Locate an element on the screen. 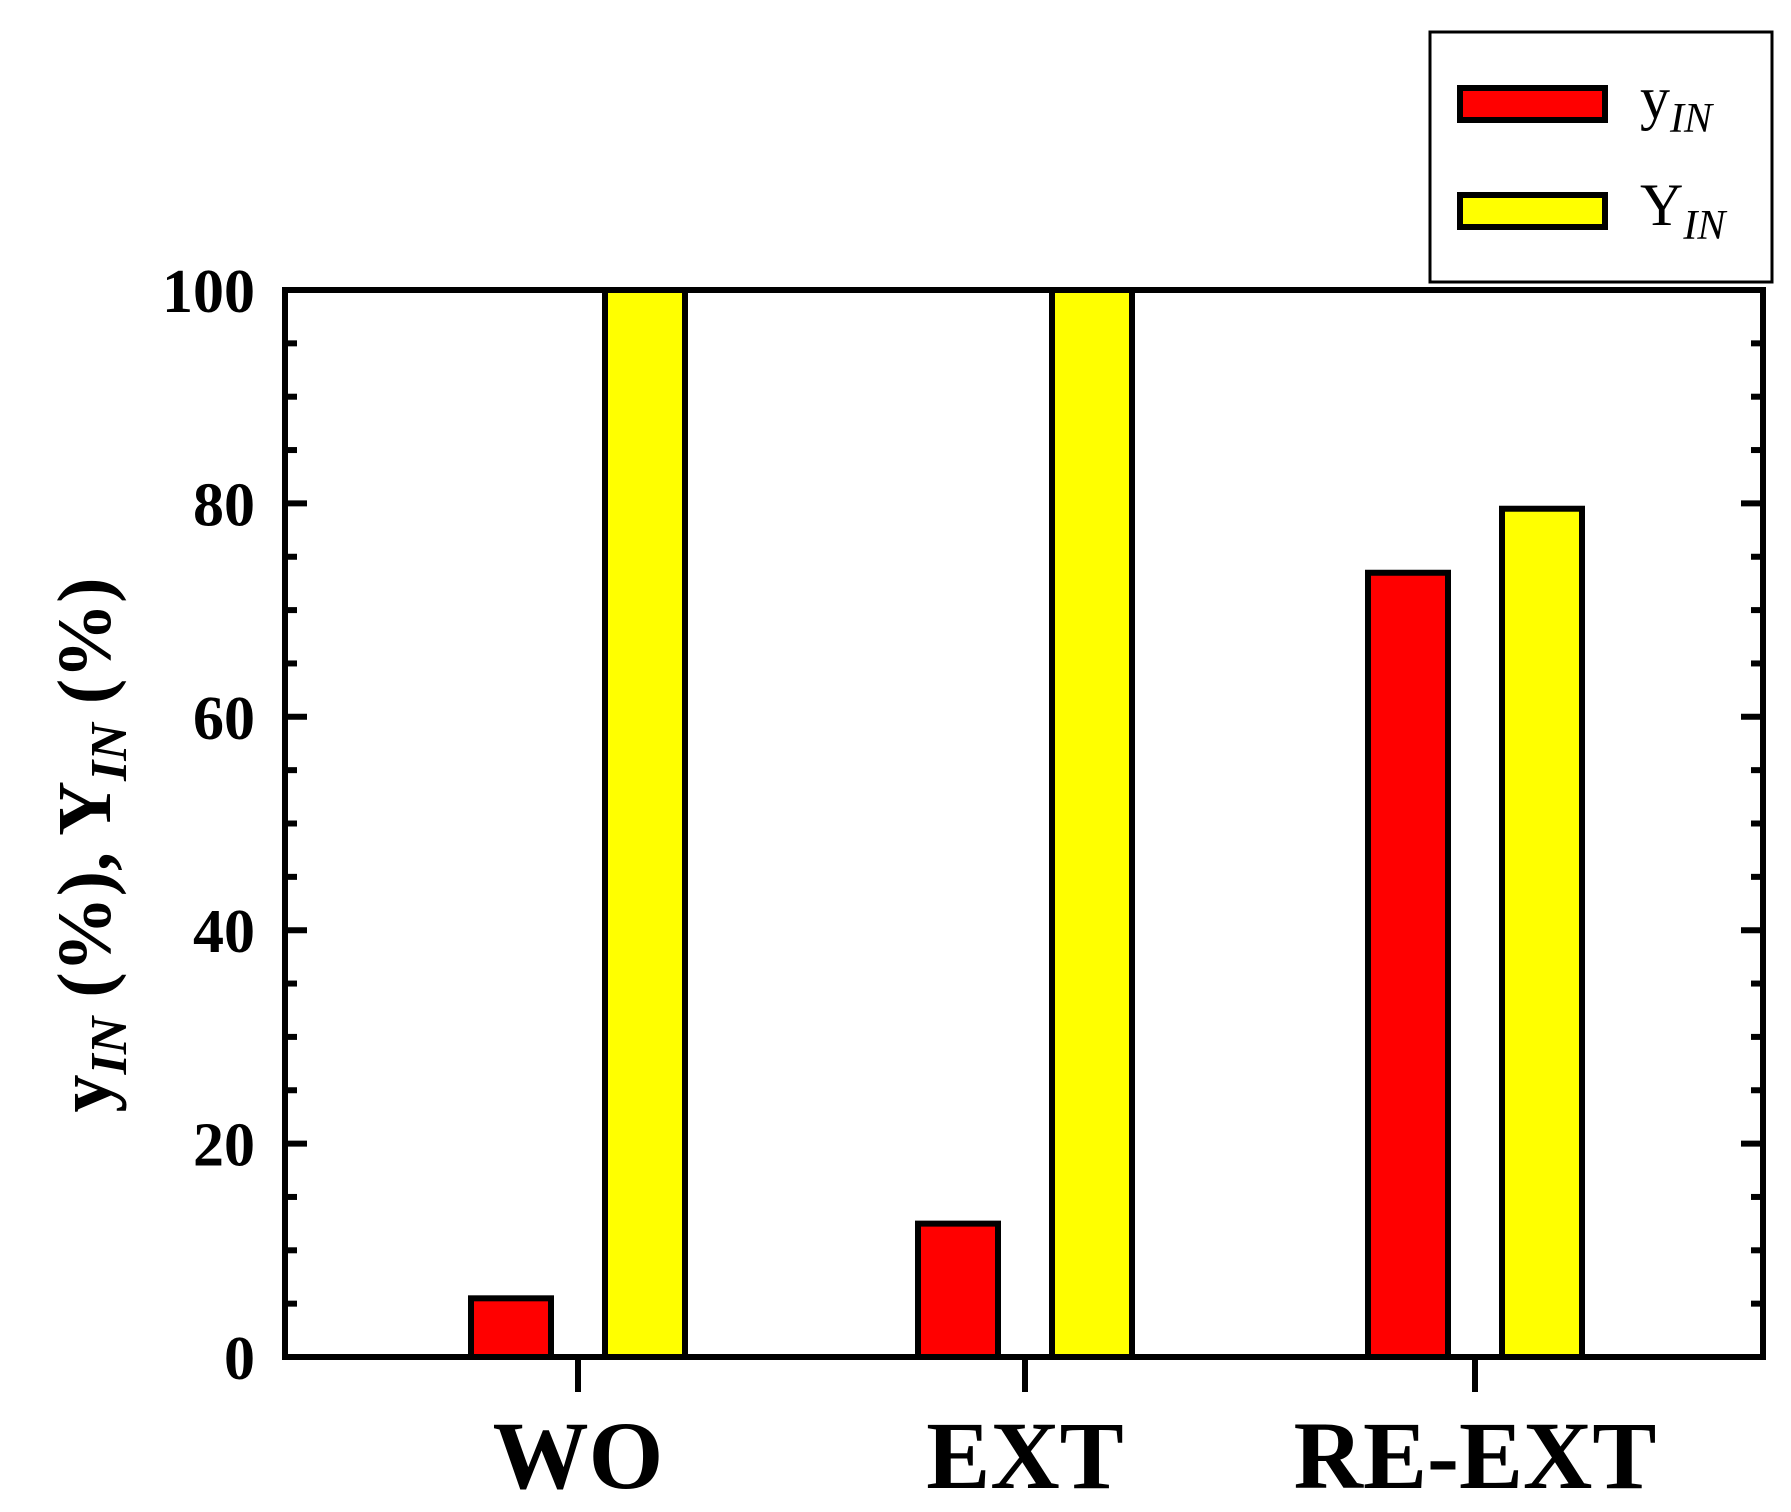 This screenshot has width=1791, height=1512. y-tick-label: 0 is located at coordinates (239, 1359).